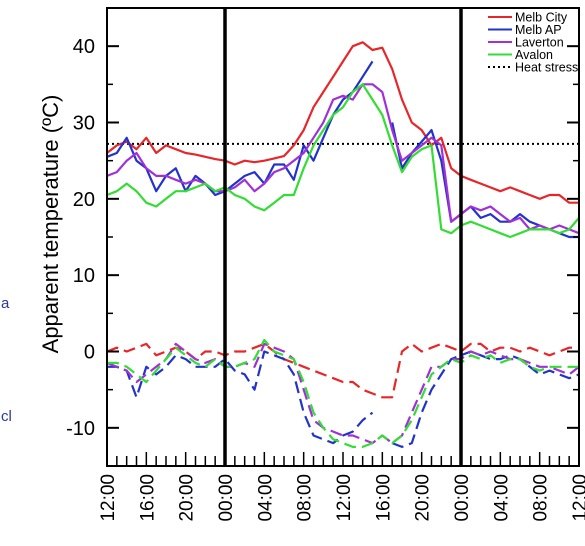 The width and height of the screenshot is (585, 546). What do you see at coordinates (534, 55) in the screenshot?
I see `legend-label: Avalon` at bounding box center [534, 55].